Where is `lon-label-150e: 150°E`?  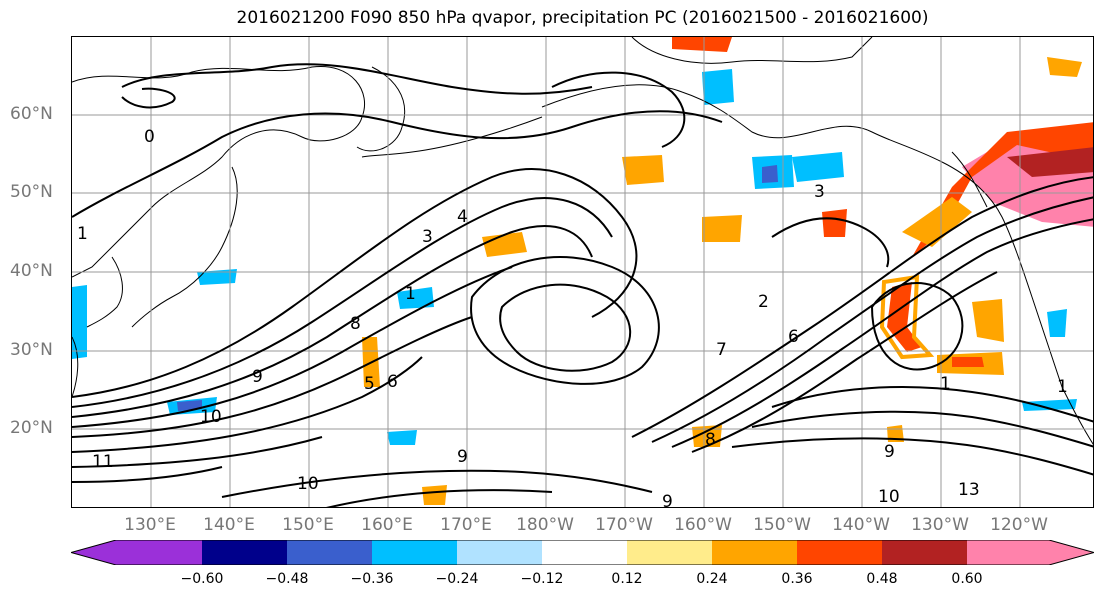
lon-label-150e: 150°E is located at coordinates (308, 525).